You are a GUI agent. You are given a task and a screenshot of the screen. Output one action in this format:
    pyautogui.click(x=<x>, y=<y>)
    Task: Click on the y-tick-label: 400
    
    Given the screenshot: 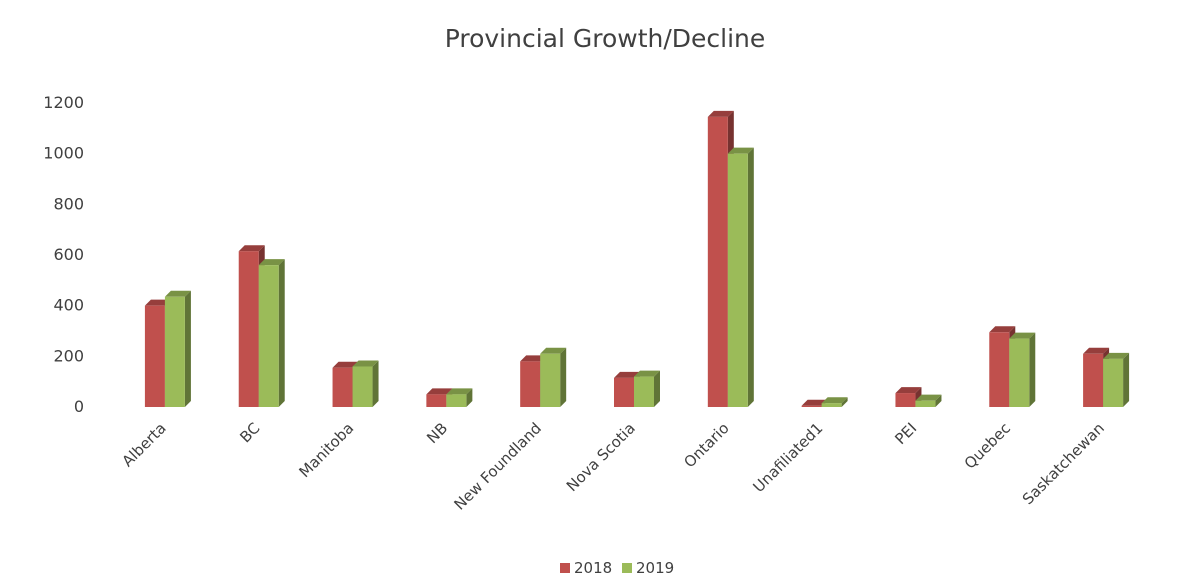 What is the action you would take?
    pyautogui.click(x=68, y=305)
    